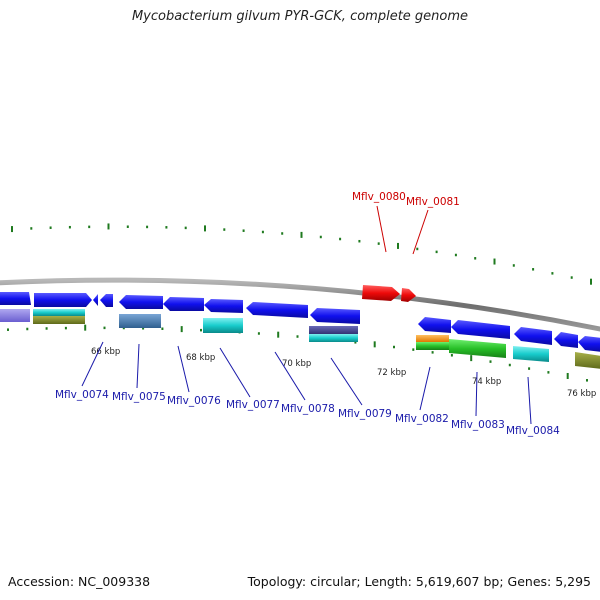 This screenshot has width=600, height=600. Describe the element at coordinates (82, 395) in the screenshot. I see `gene-label-mflv-0074: Mflv_0074` at that location.